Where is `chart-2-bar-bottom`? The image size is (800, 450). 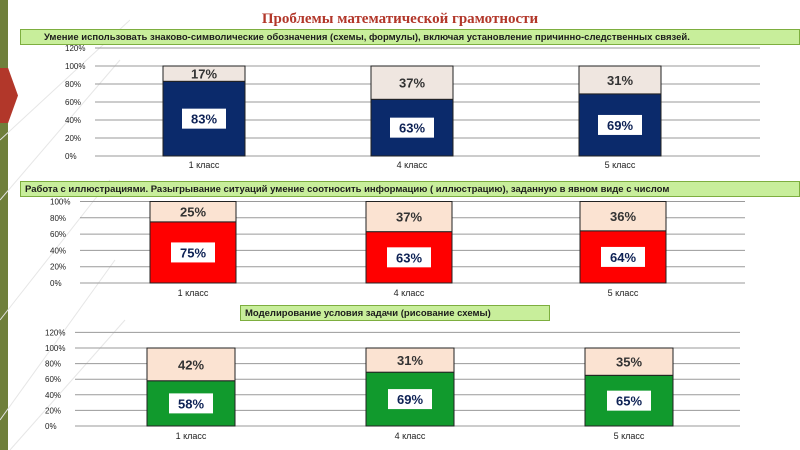
chart-2-bar-bottom is located at coordinates (623, 257).